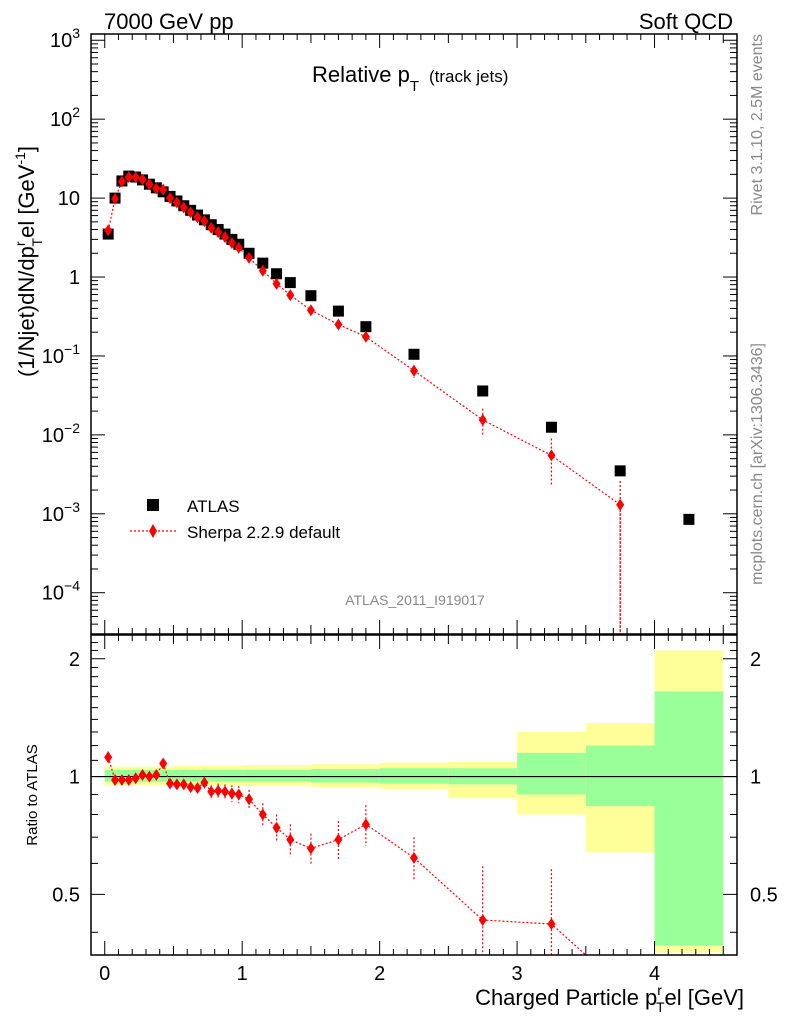  Describe the element at coordinates (61, 354) in the screenshot. I see `y-tick-label-main: 10⁻¹` at that location.